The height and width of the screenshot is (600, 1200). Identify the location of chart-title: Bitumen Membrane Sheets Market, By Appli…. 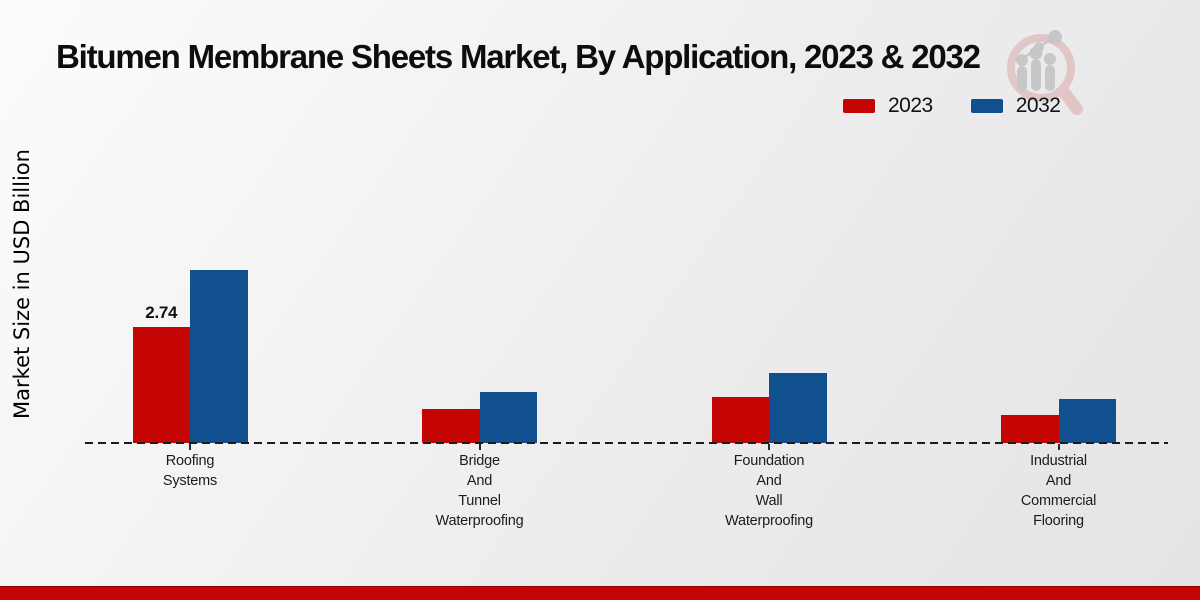
(518, 56).